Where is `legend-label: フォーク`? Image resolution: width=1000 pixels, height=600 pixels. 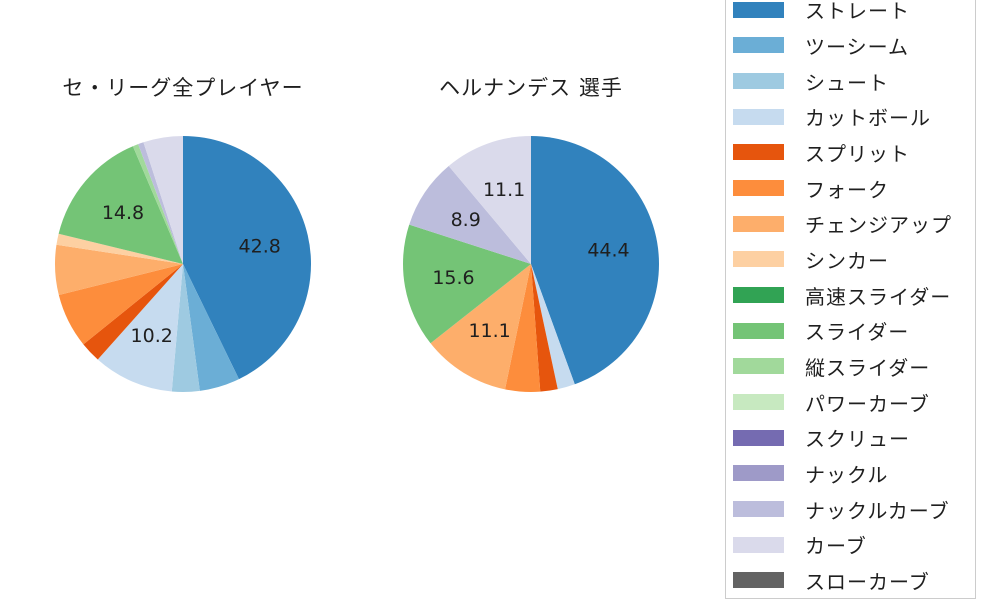 legend-label: フォーク is located at coordinates (847, 189).